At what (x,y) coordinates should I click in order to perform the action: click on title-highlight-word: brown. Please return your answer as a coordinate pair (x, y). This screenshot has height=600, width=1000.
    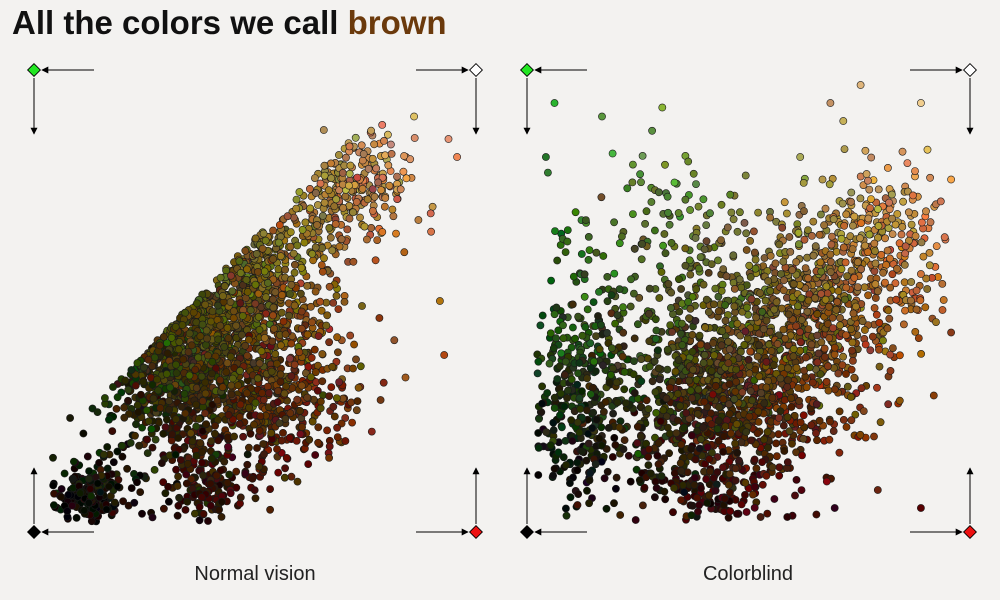
    Looking at the image, I should click on (397, 22).